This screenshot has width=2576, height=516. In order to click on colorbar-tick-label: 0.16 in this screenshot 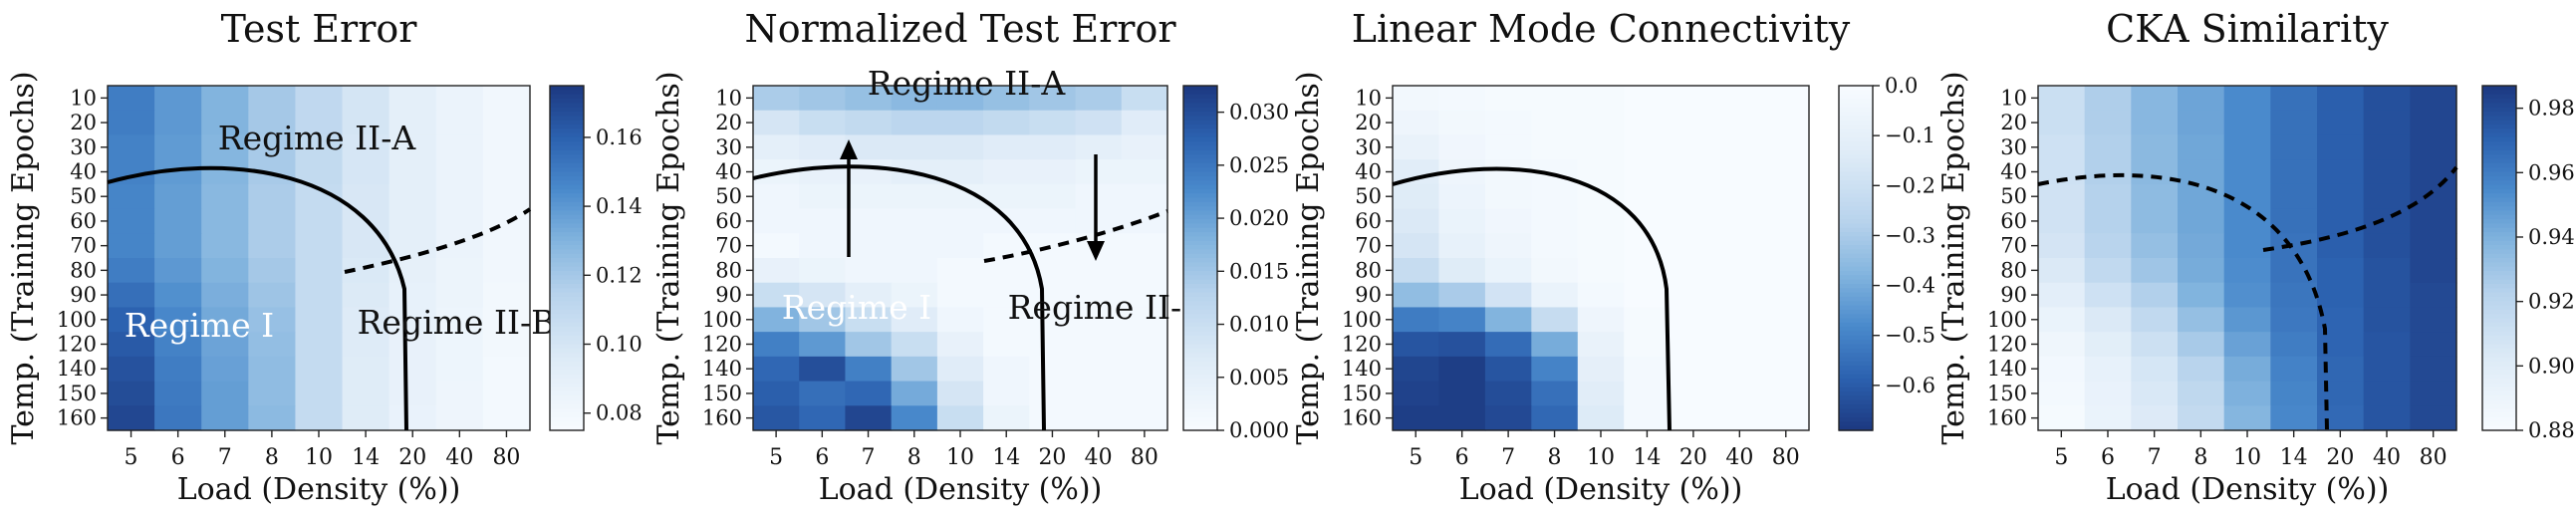, I will do `click(619, 137)`.